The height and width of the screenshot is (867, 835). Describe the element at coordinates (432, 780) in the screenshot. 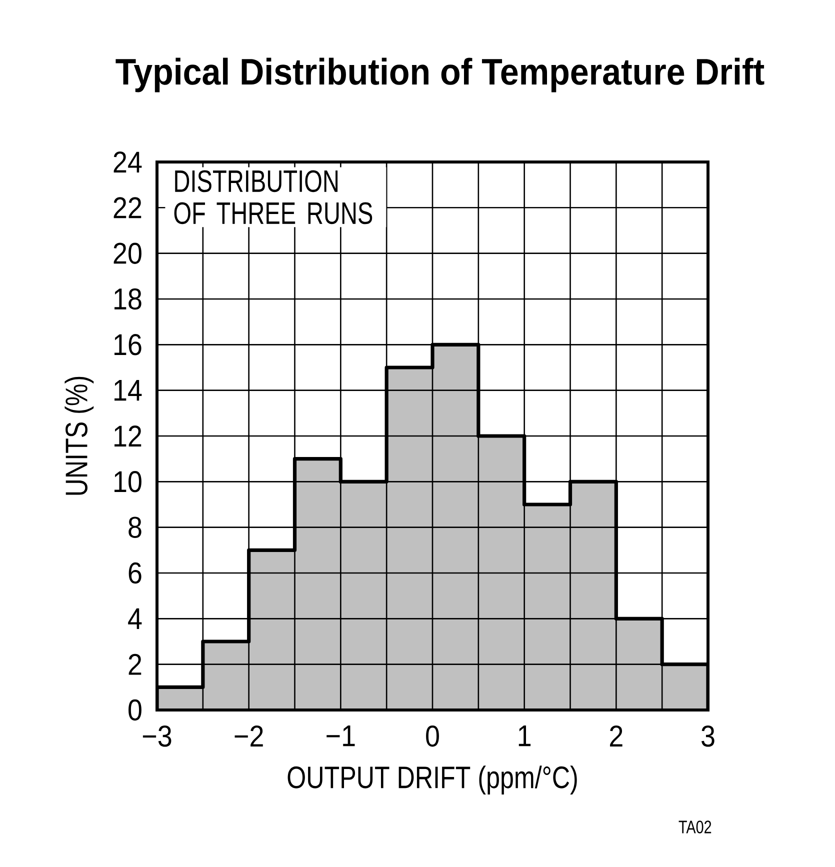

I see `x-axis-title: OUTPUT DRIFT (ppm/°C)` at that location.